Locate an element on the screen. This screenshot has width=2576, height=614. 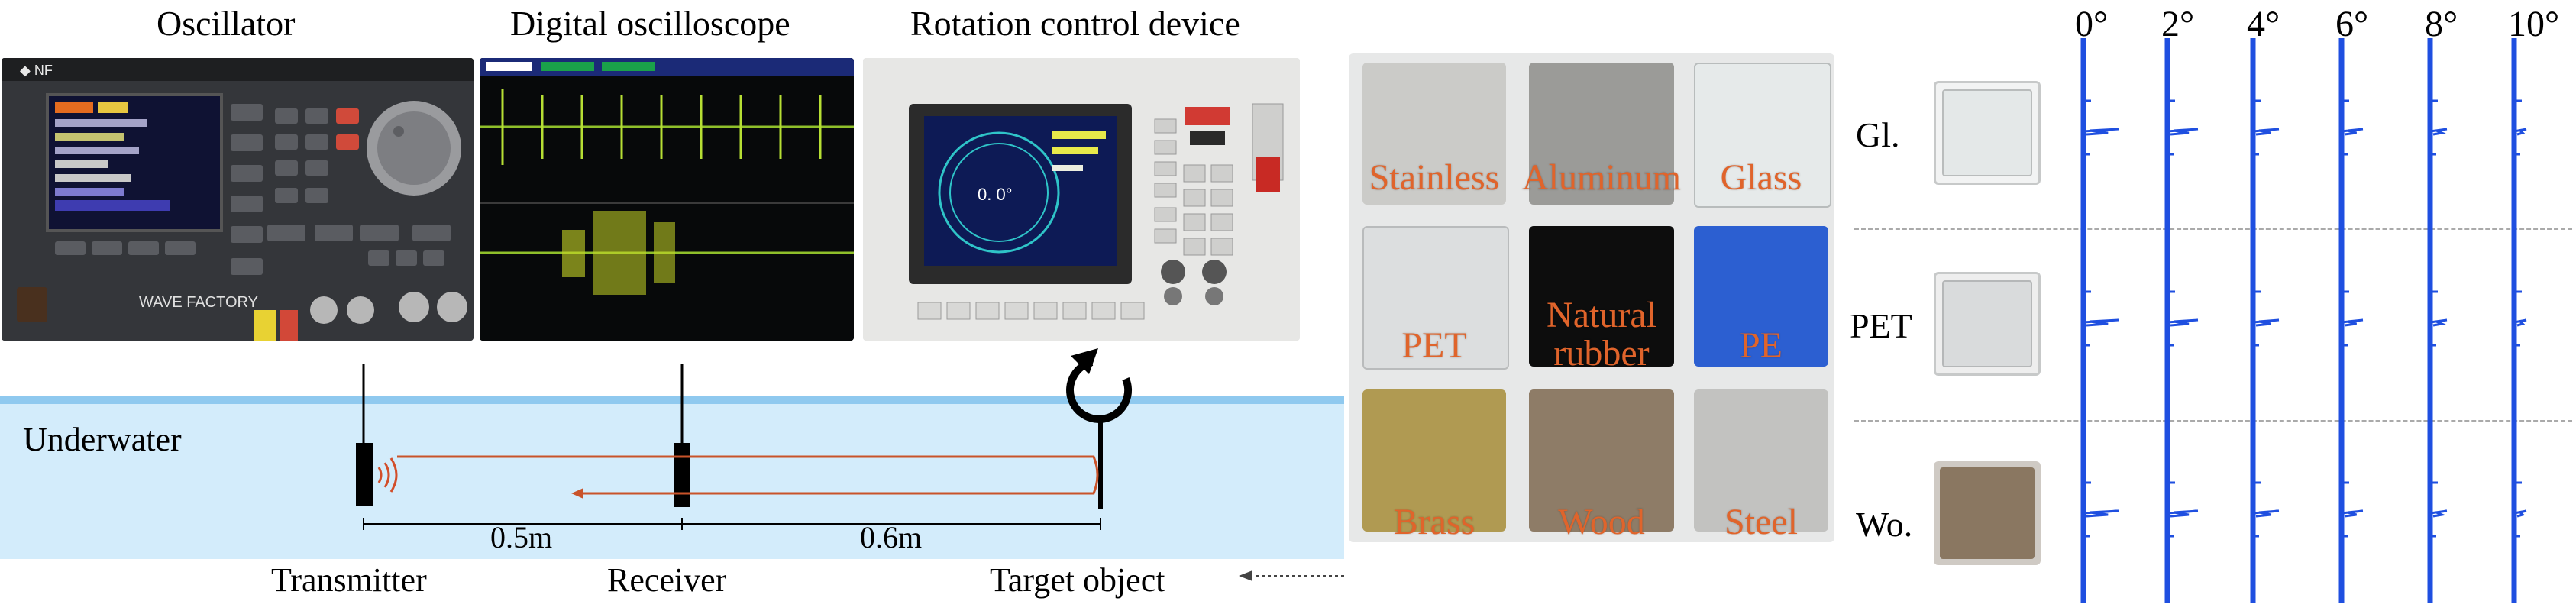
receiver-device is located at coordinates (682, 475).